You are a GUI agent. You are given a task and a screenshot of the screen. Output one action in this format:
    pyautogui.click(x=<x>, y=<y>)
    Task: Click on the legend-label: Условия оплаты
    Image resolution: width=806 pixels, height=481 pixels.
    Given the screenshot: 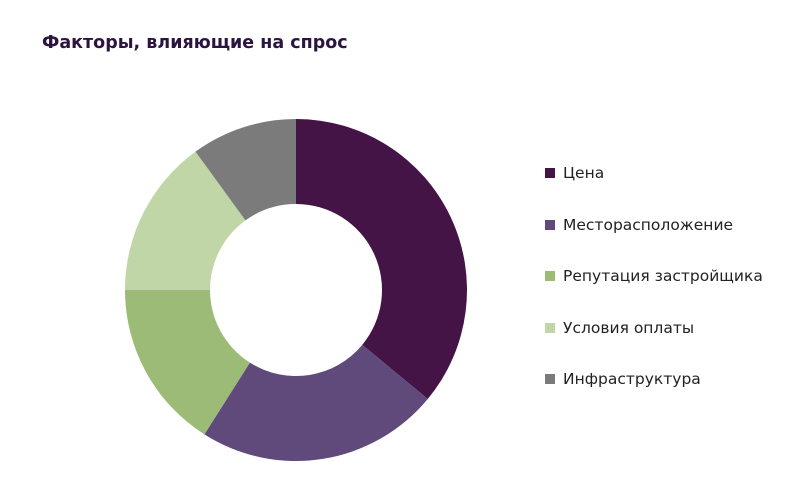 What is the action you would take?
    pyautogui.click(x=629, y=327)
    